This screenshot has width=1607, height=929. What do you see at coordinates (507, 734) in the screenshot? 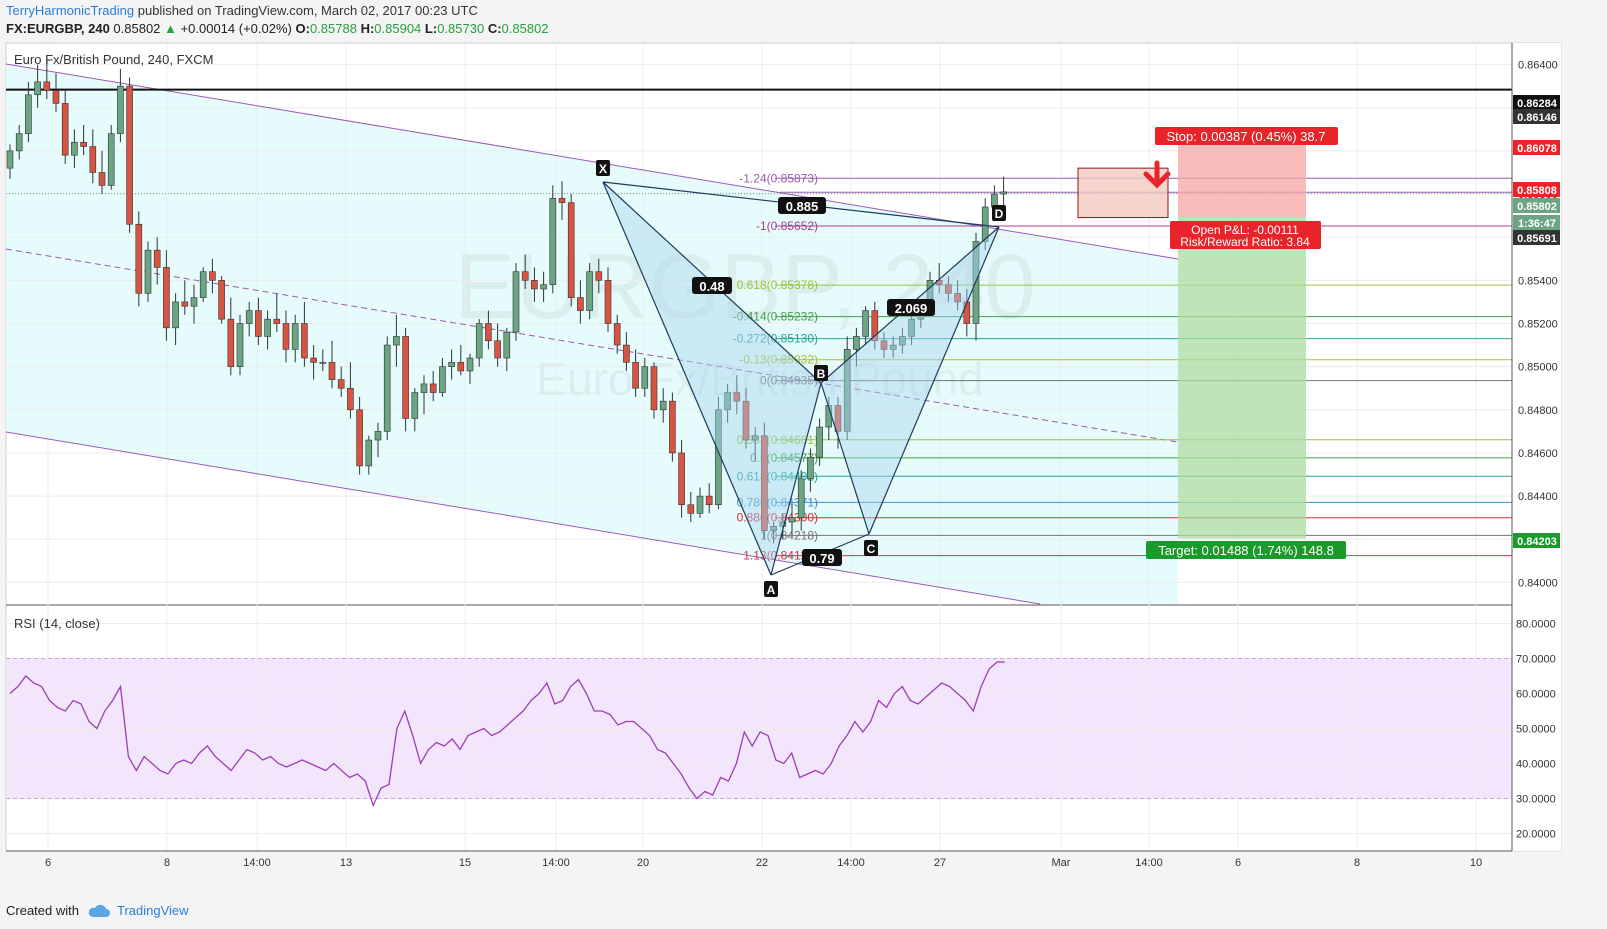
I see `rsi-line` at bounding box center [507, 734].